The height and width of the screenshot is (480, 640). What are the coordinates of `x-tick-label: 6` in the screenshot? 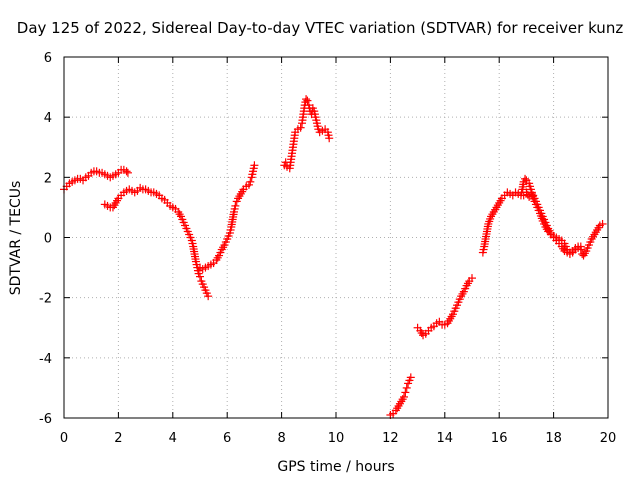 It's located at (227, 438).